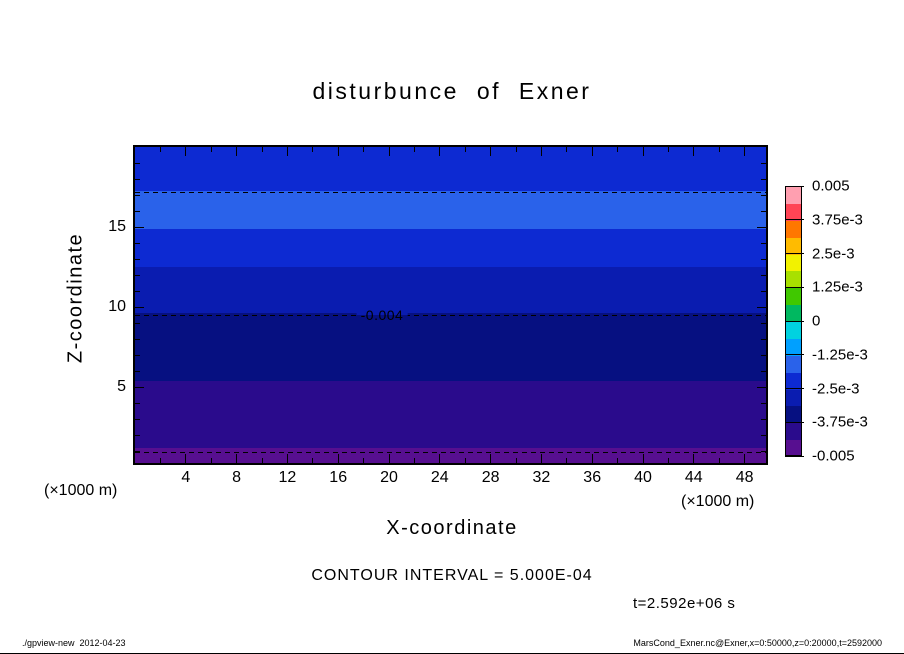  What do you see at coordinates (541, 477) in the screenshot?
I see `x-axis-tick-label: 32` at bounding box center [541, 477].